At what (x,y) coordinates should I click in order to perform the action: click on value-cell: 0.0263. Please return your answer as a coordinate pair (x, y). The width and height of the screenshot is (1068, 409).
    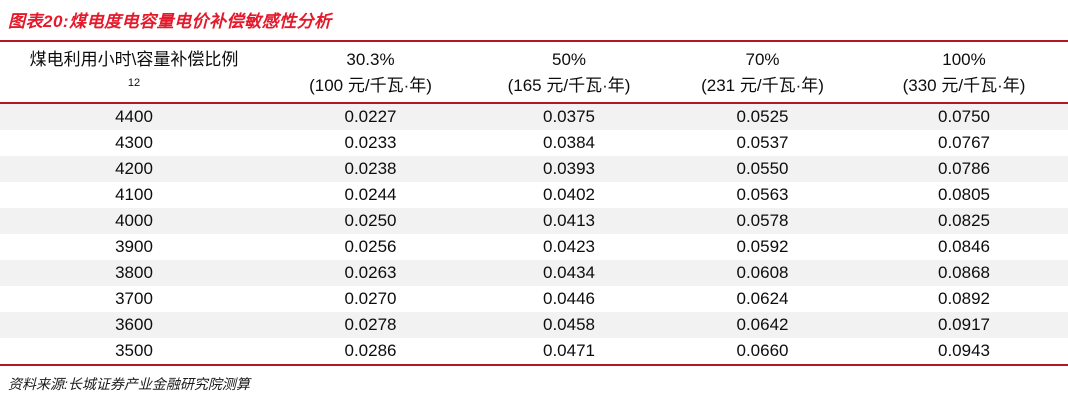
    Looking at the image, I should click on (370, 272).